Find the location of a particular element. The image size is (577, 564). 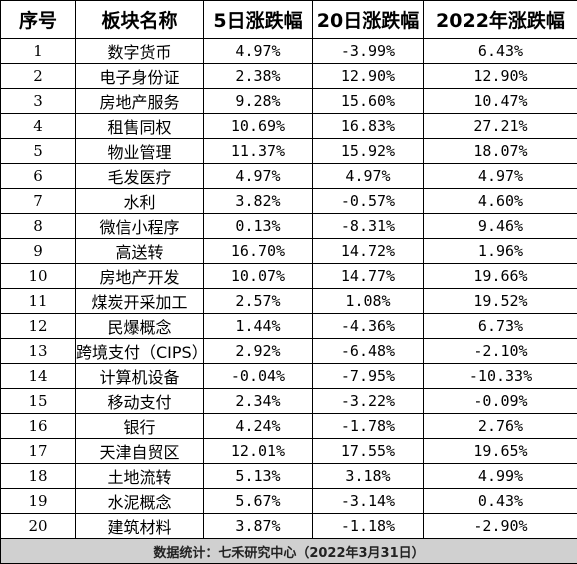

rank-cell: 10 is located at coordinates (38, 276).